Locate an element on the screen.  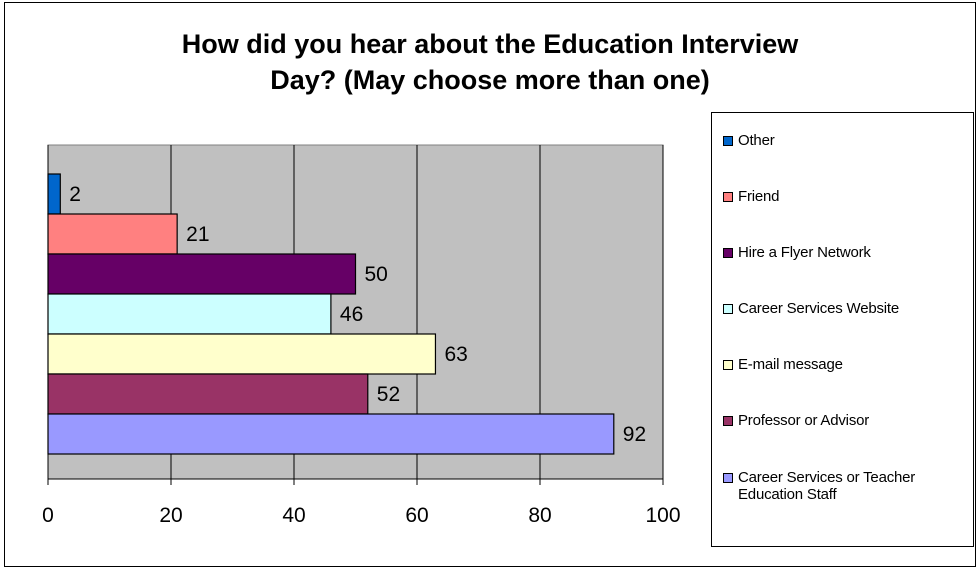
bar-friend is located at coordinates (112, 234).